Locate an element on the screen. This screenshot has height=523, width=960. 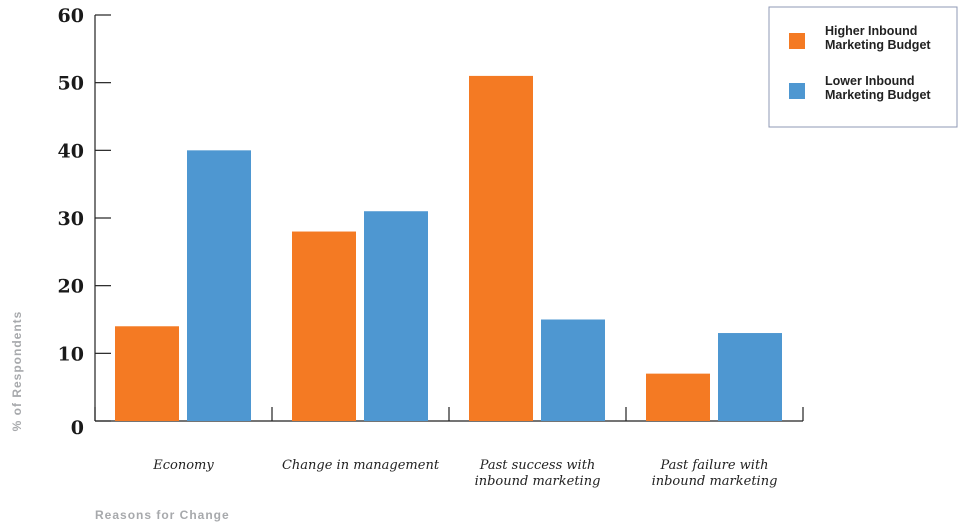
legend-box is located at coordinates (863, 67).